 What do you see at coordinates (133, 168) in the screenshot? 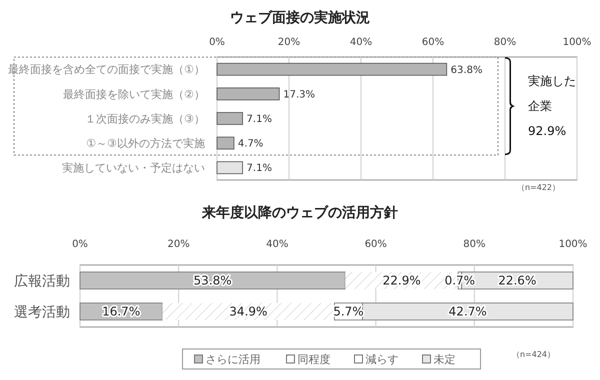
I see `y-tick-label: 実施していない・予定はない` at bounding box center [133, 168].